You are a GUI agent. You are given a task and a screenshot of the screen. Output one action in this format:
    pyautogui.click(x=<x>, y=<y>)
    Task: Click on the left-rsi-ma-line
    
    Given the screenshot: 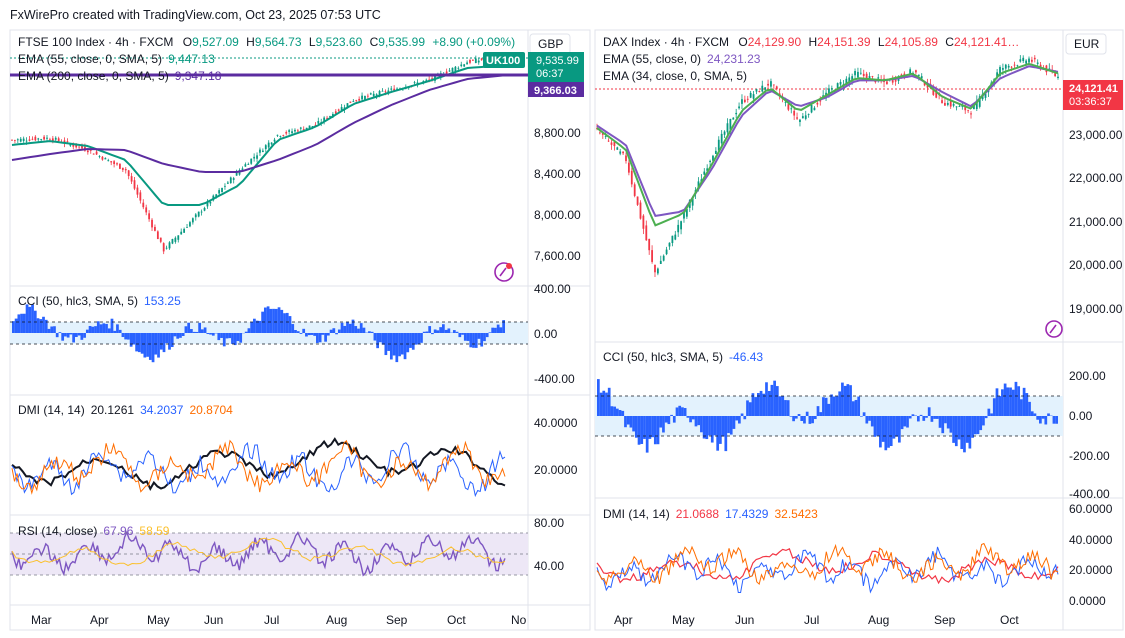 What is the action you would take?
    pyautogui.click(x=258, y=552)
    